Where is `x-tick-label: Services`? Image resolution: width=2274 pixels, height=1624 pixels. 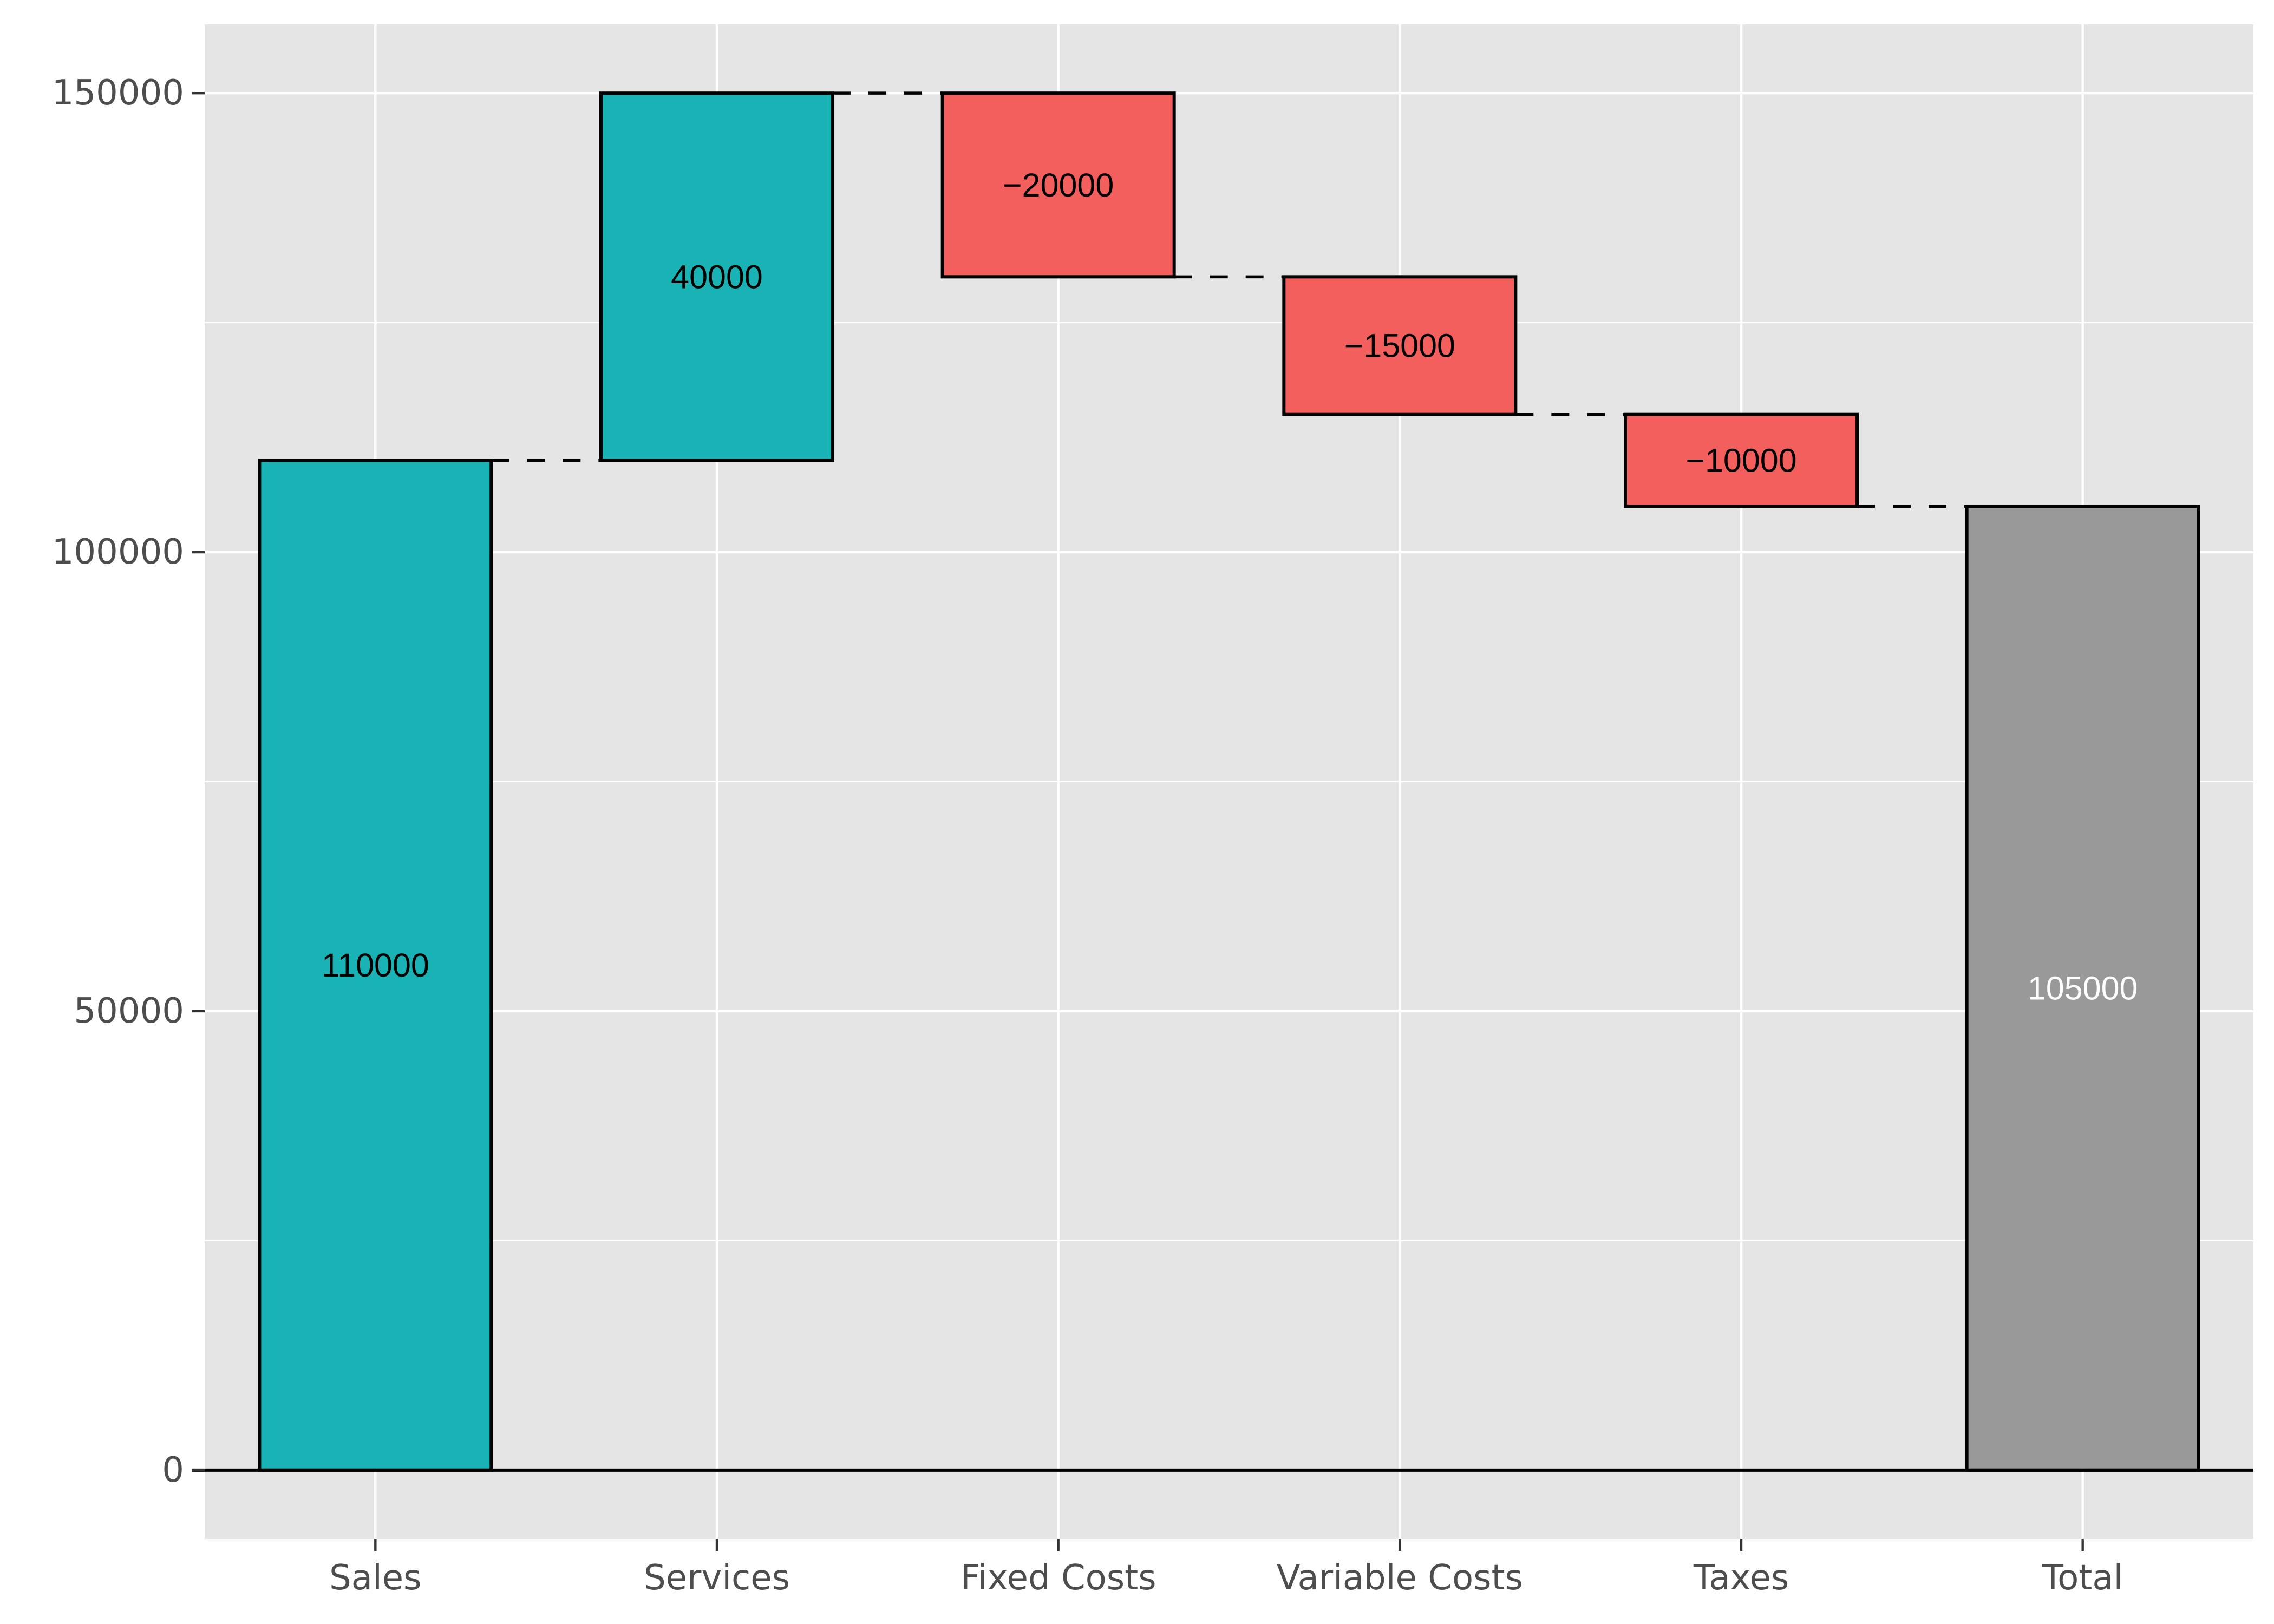 x-tick-label: Services is located at coordinates (717, 1578).